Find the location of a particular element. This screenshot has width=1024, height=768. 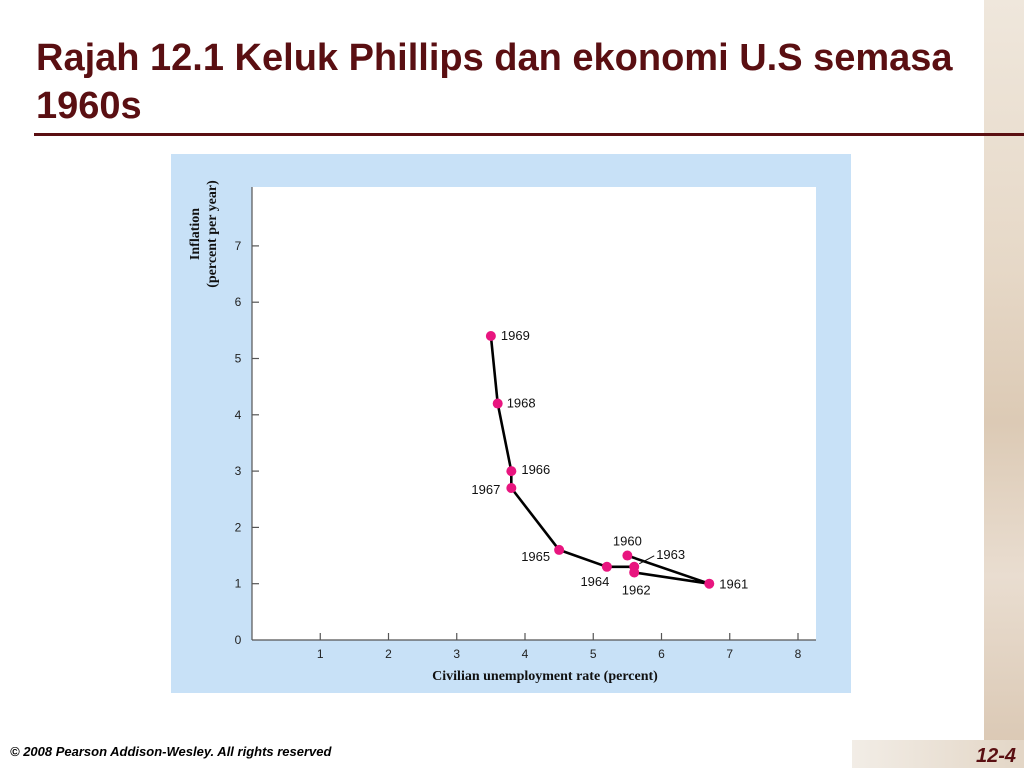

series-layer: 1960 1961 1962 1963 1964 1965 1966 1967 1968 1969 is located at coordinates (609, 462).